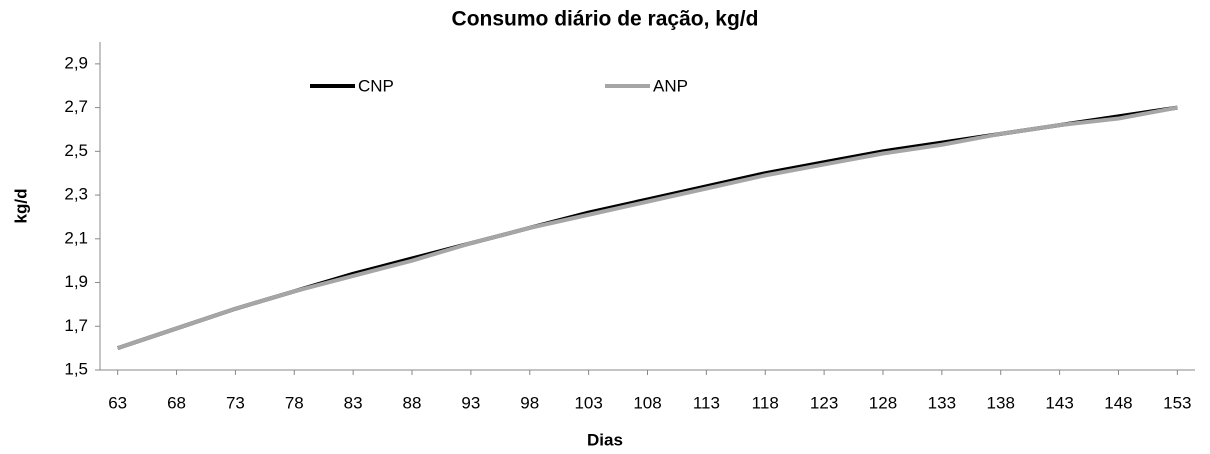 The width and height of the screenshot is (1210, 454). Describe the element at coordinates (883, 402) in the screenshot. I see `x-tick-label: 128` at that location.